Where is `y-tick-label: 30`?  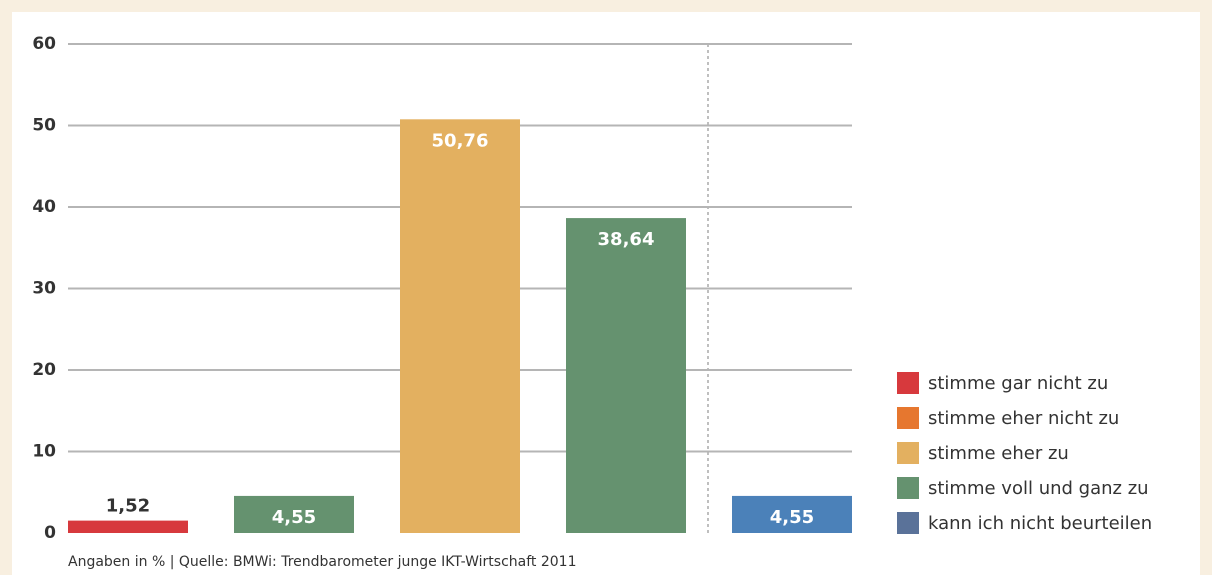 y-tick-label: 30 is located at coordinates (44, 289).